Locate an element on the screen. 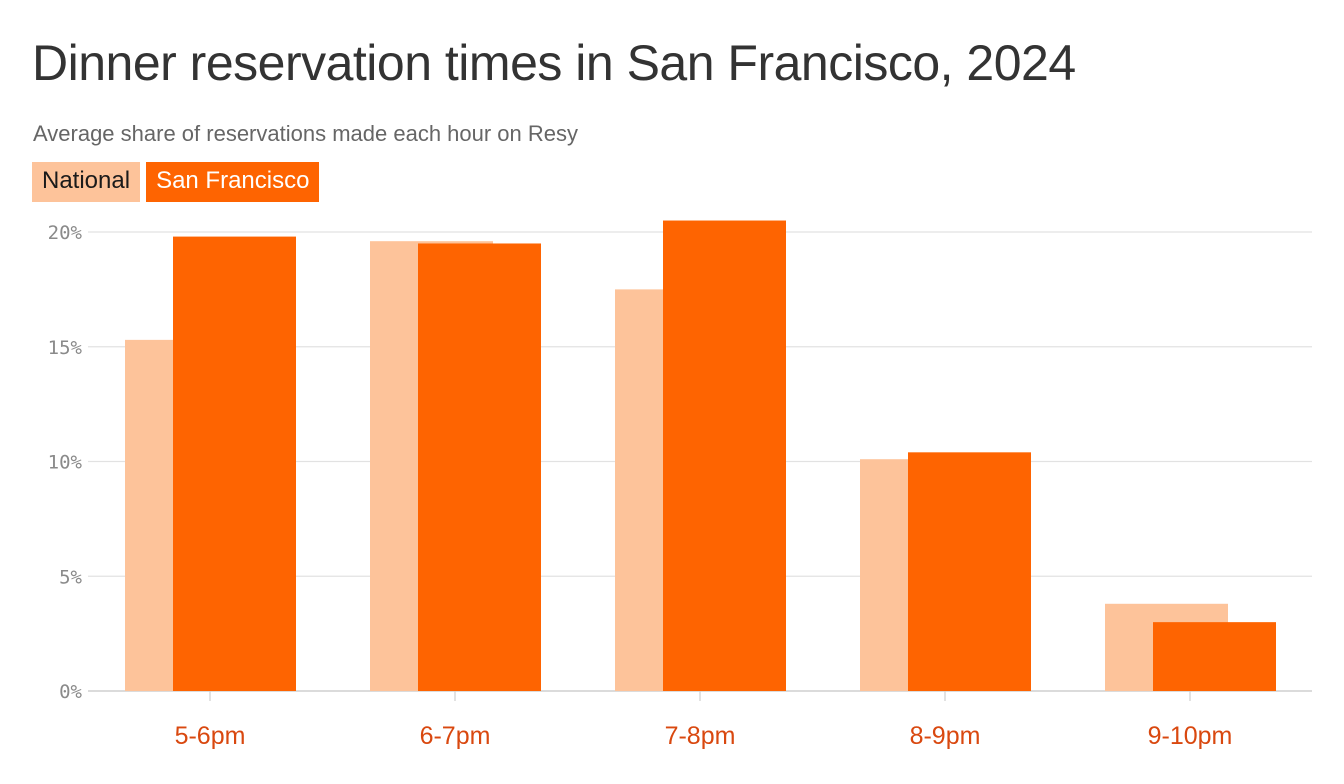  y-tick-label: 0% is located at coordinates (70, 692).